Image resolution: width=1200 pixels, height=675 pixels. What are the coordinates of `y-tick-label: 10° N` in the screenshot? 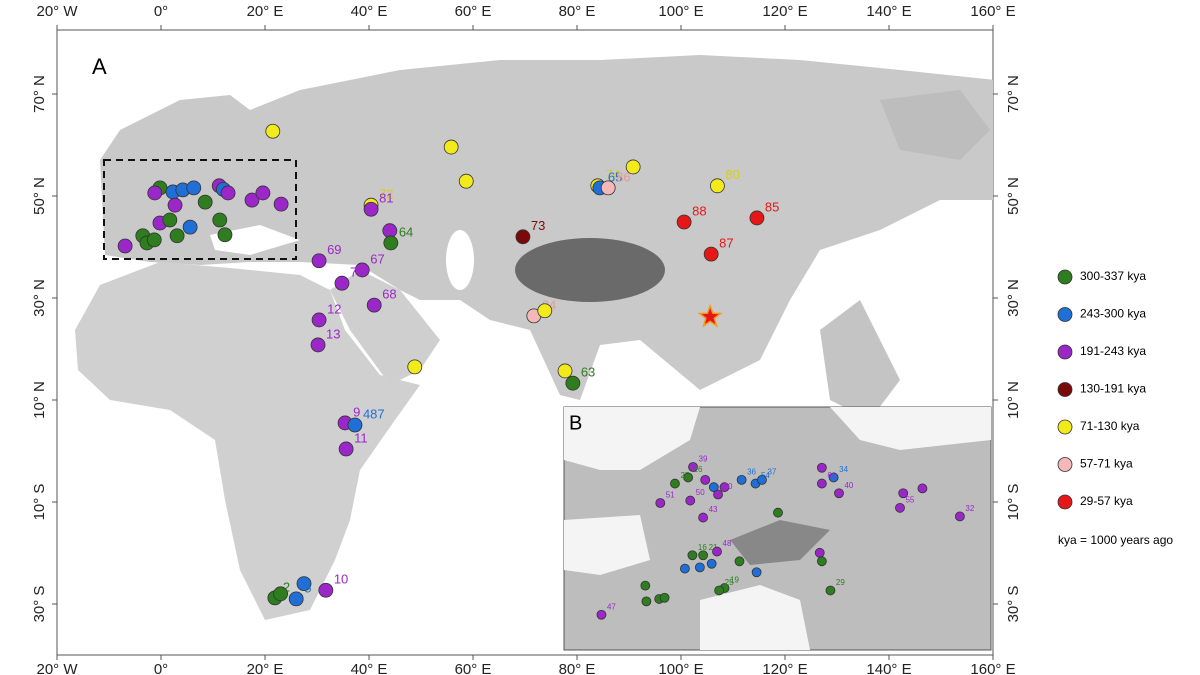 It's located at (39, 400).